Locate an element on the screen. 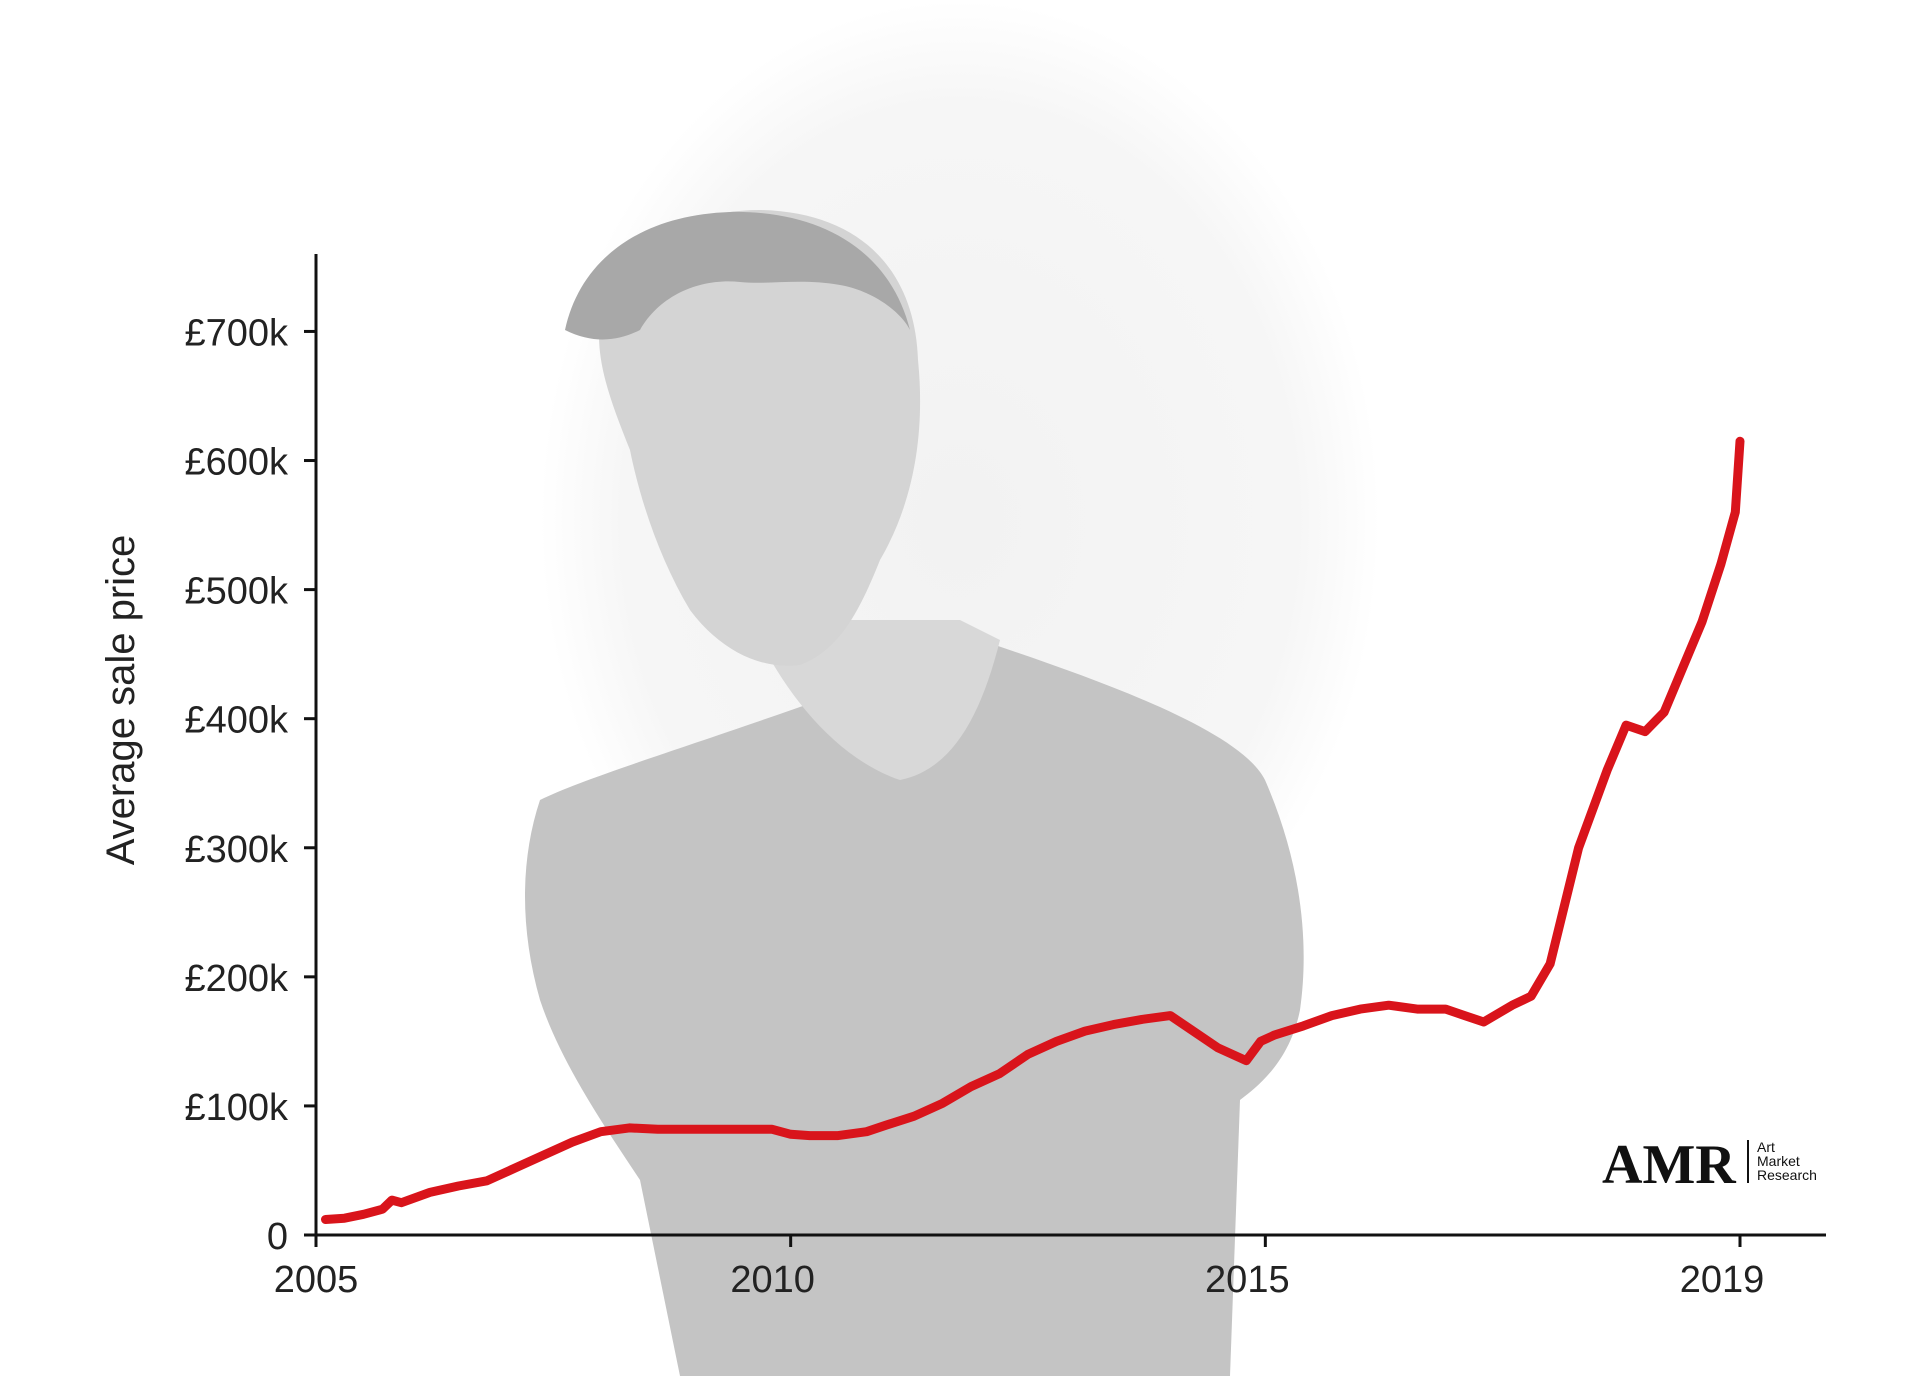 This screenshot has width=1920, height=1376. y-tick-label: £400k is located at coordinates (236, 721).